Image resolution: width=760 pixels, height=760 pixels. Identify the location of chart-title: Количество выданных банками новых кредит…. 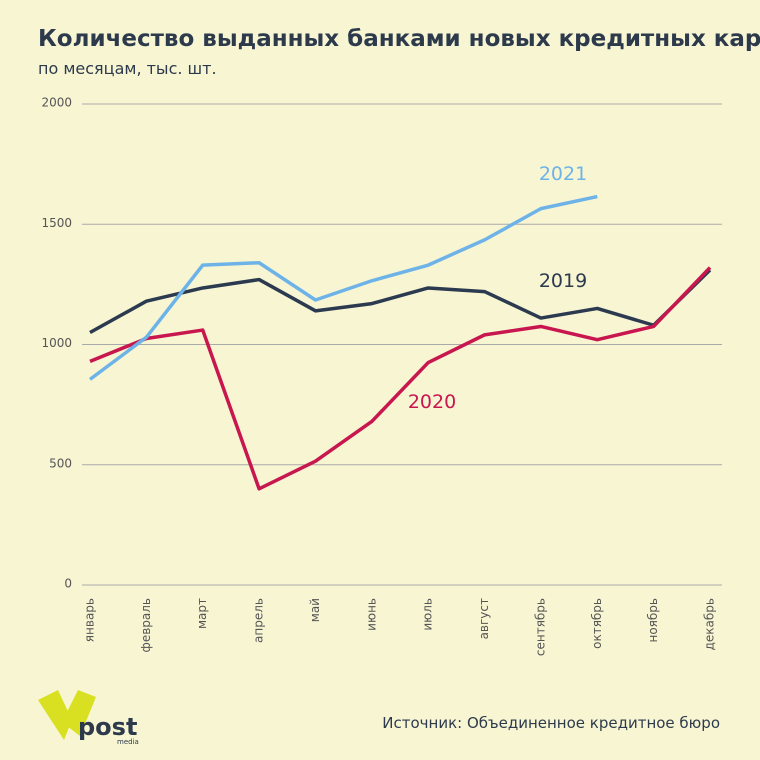
(399, 39).